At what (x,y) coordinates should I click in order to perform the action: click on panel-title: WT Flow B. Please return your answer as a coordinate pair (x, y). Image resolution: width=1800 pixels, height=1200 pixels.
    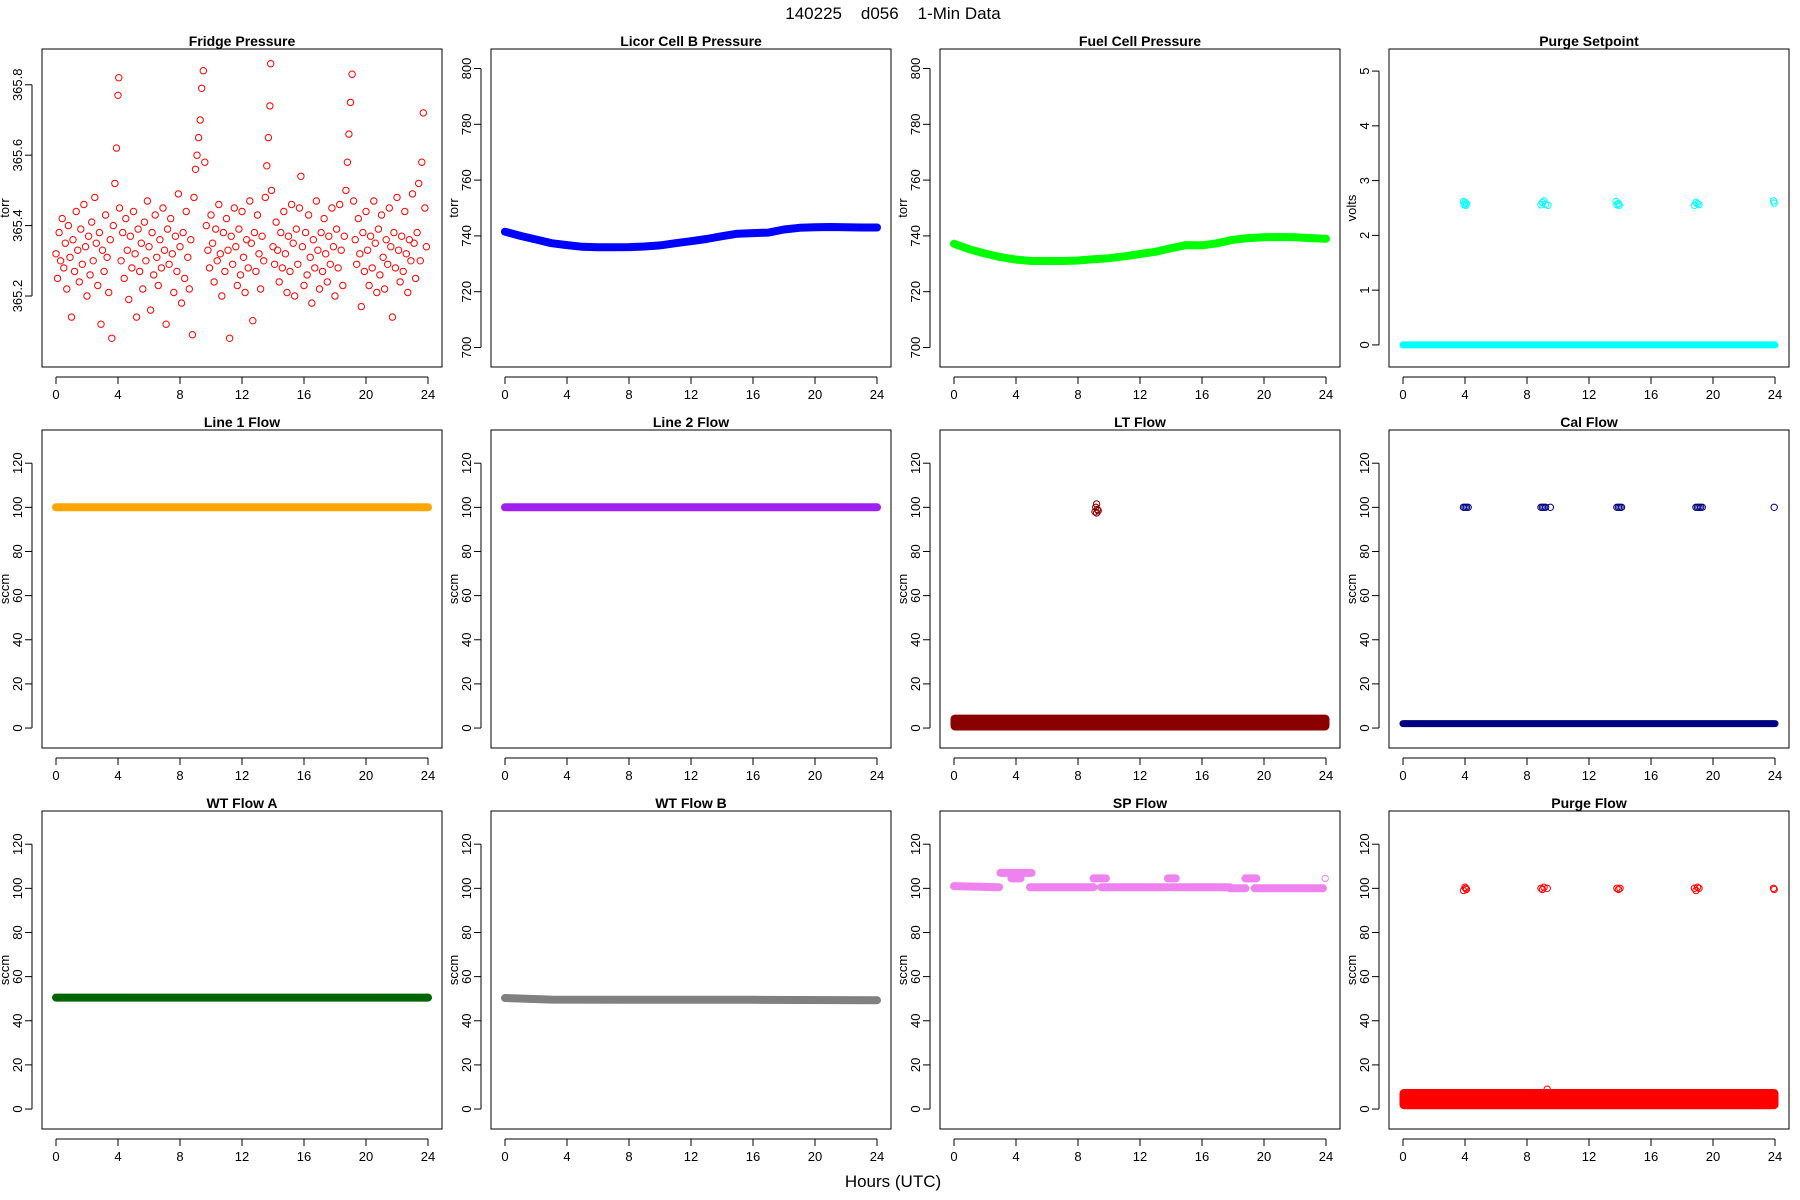
    Looking at the image, I should click on (691, 803).